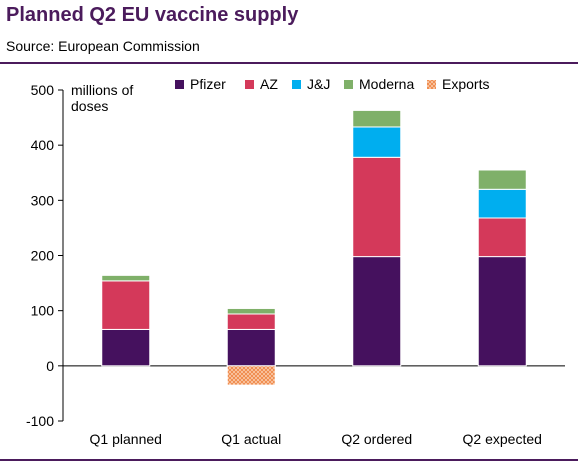 The width and height of the screenshot is (578, 467). Describe the element at coordinates (102, 90) in the screenshot. I see `y-axis-label-line1: millions of` at that location.